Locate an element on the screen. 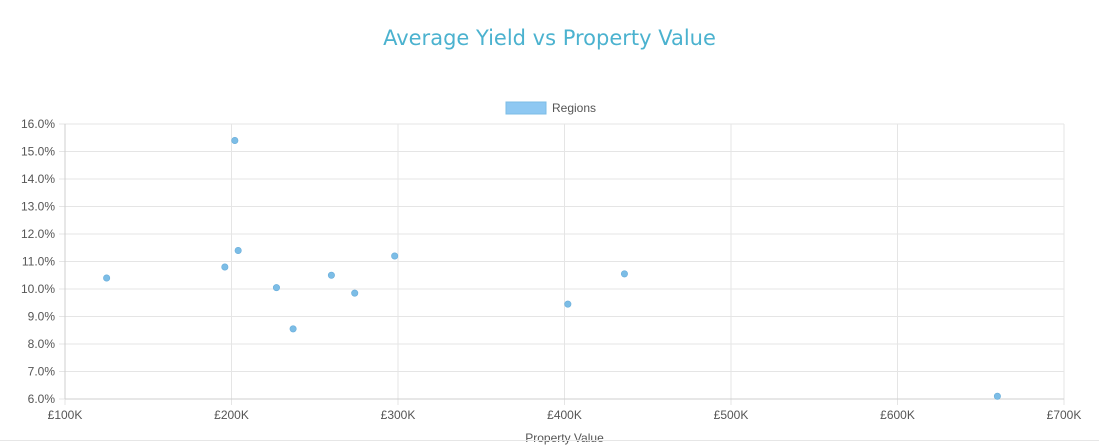  y-tick-label: 9.0% is located at coordinates (42, 317).